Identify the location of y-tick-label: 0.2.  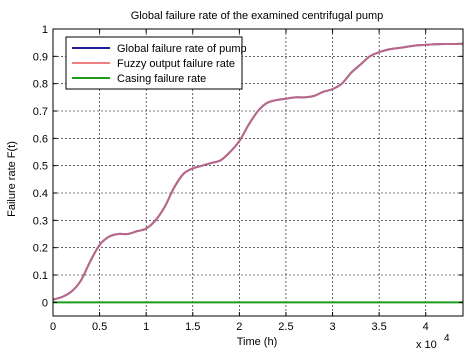
(40, 249).